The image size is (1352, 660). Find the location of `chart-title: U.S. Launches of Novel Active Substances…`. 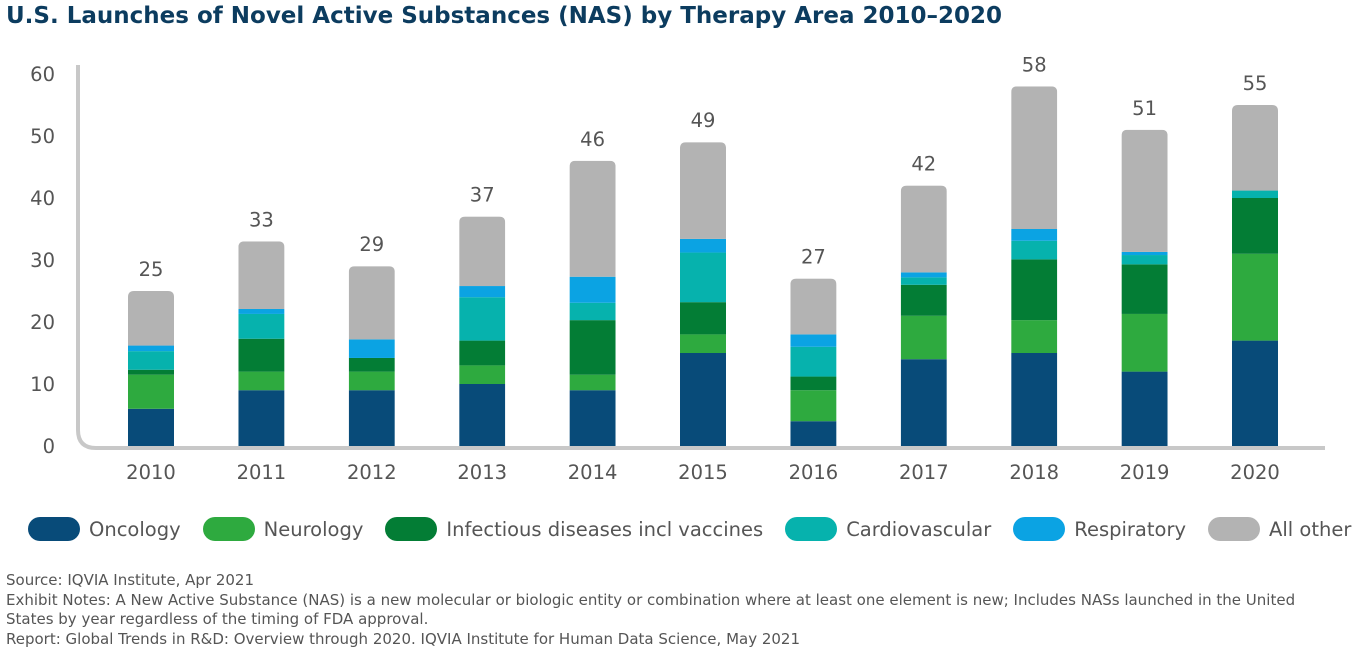

chart-title: U.S. Launches of Novel Active Substances… is located at coordinates (504, 16).